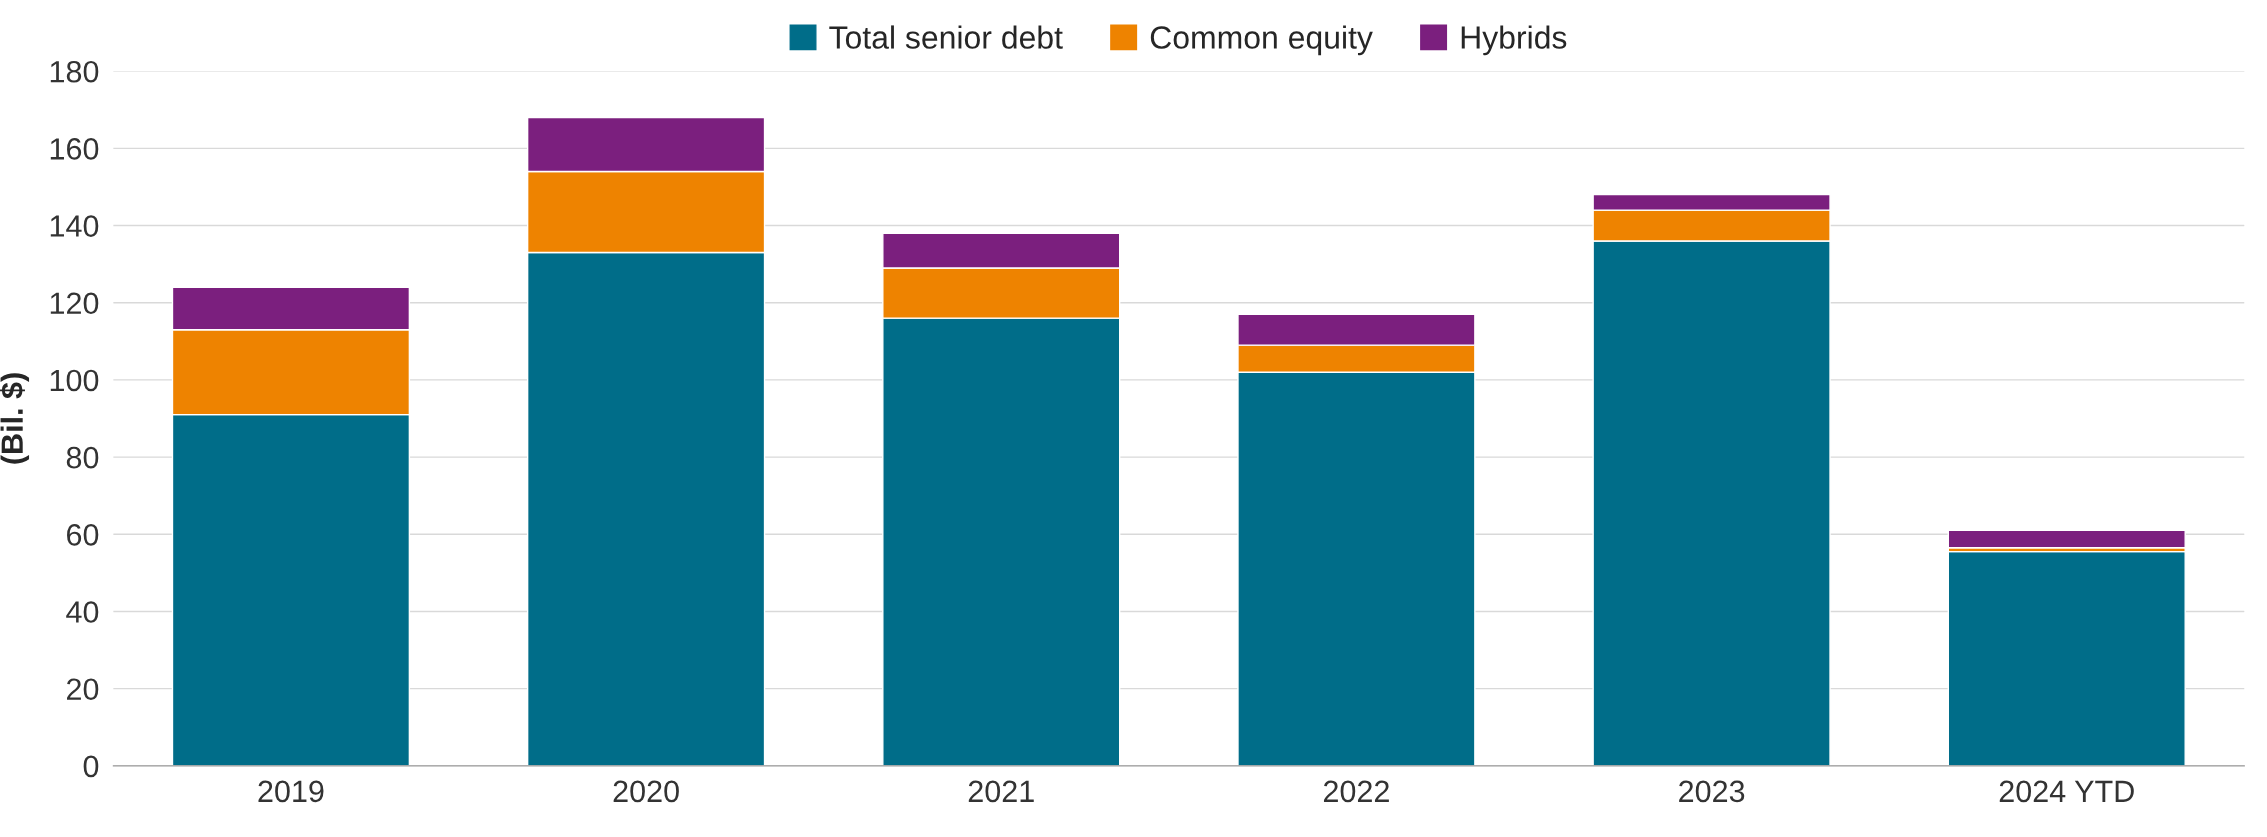  Describe the element at coordinates (82, 457) in the screenshot. I see `y-tick-label: 80` at that location.